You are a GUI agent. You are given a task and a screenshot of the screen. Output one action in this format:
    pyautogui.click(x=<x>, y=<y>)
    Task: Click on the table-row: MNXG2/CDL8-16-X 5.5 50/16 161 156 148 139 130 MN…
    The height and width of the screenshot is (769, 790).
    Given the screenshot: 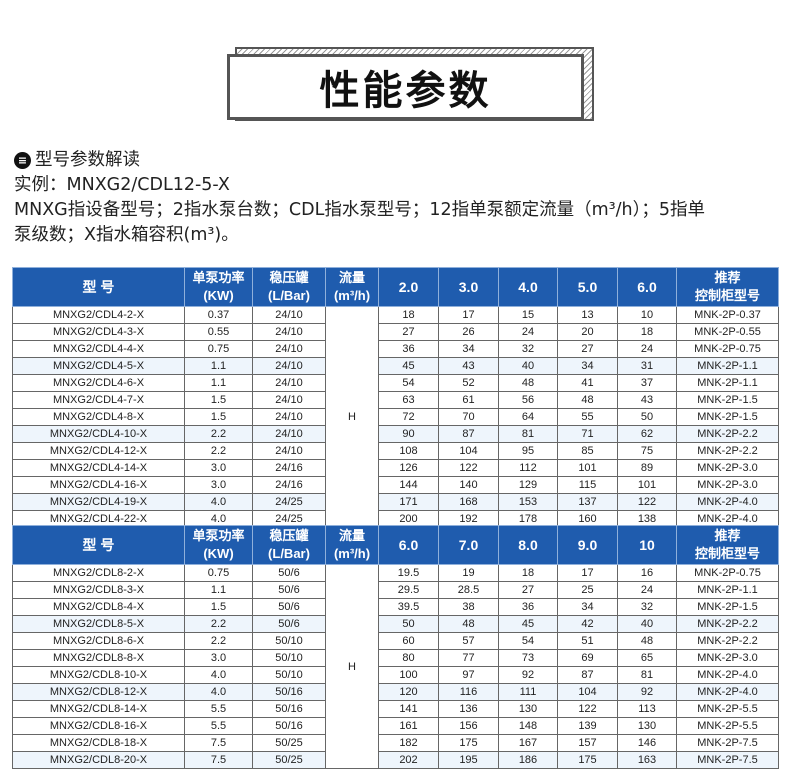 What is the action you would take?
    pyautogui.click(x=395, y=726)
    